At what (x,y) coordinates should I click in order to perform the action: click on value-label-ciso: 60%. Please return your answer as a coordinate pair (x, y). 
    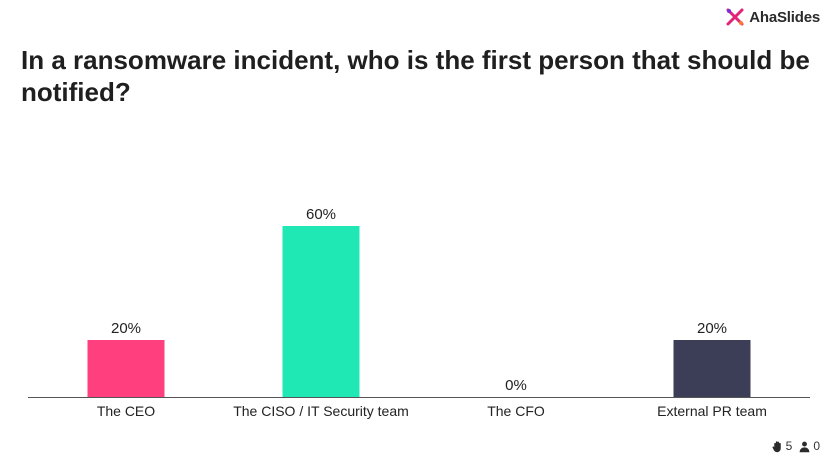
    Looking at the image, I should click on (321, 214).